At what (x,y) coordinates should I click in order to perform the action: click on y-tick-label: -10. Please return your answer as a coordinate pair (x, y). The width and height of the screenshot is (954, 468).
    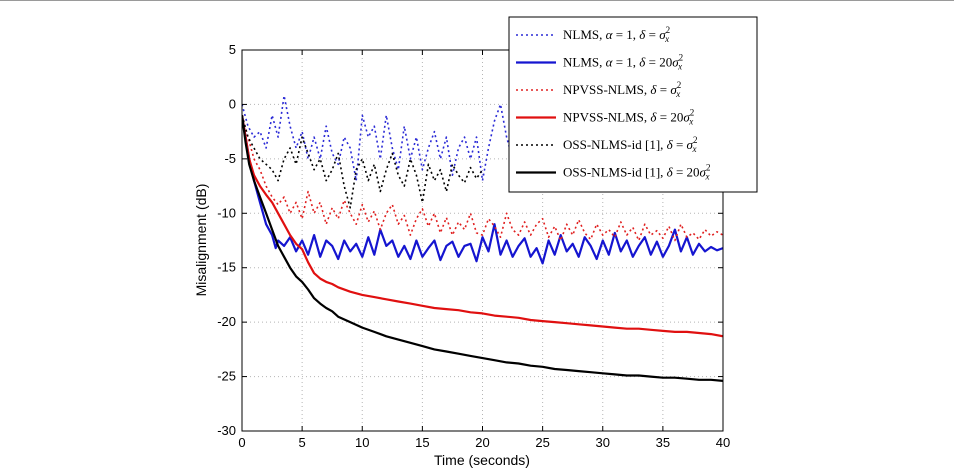
    Looking at the image, I should click on (226, 212).